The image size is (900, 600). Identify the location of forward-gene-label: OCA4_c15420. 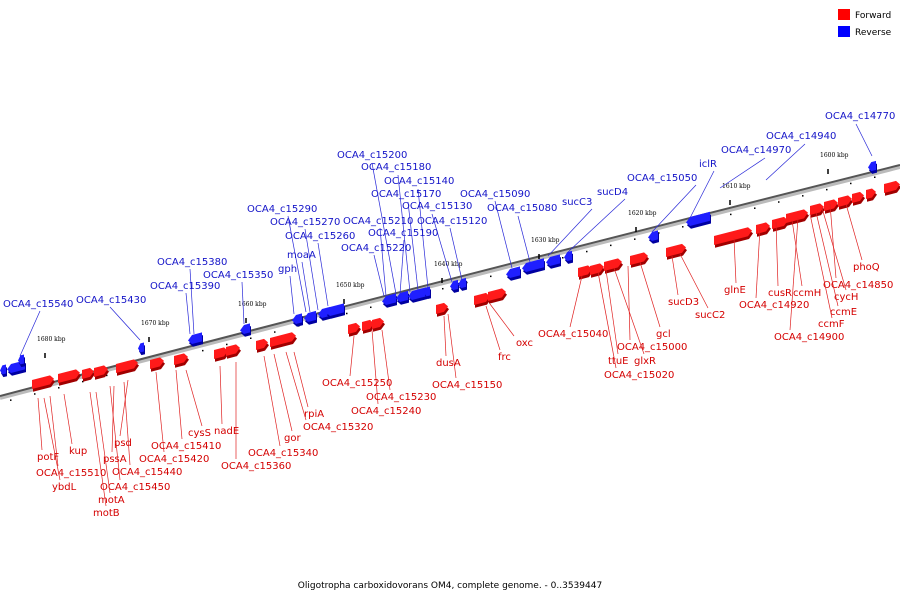
(174, 459).